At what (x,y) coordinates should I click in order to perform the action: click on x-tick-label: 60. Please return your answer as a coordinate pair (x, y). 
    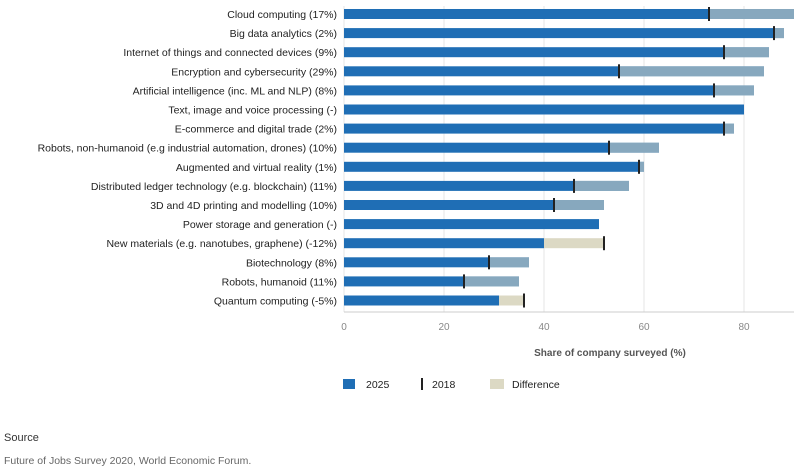
    Looking at the image, I should click on (644, 327).